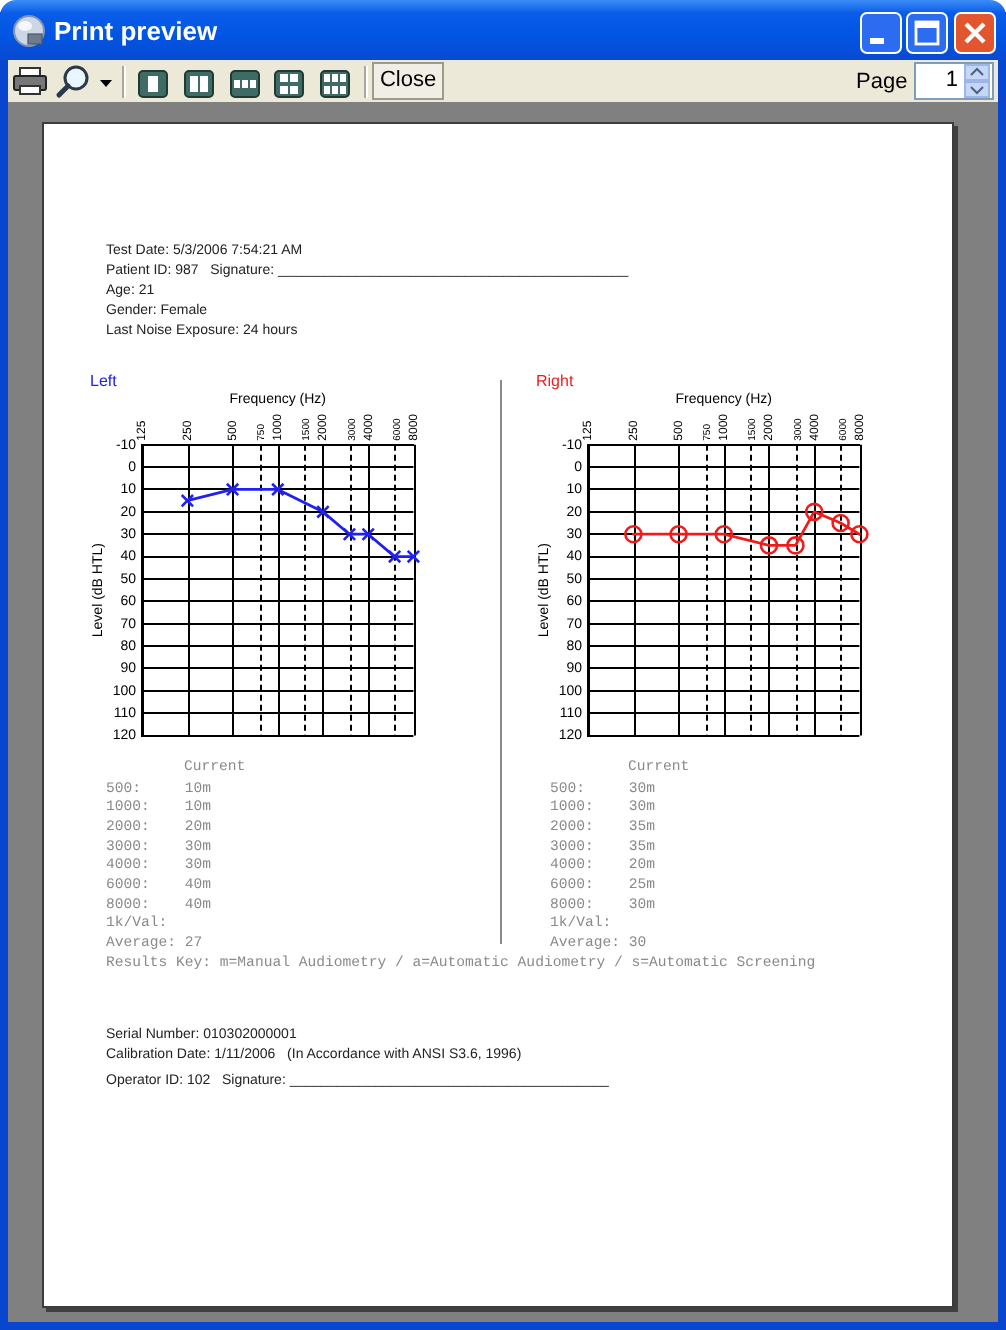  What do you see at coordinates (136, 31) in the screenshot?
I see `text: Print preview` at bounding box center [136, 31].